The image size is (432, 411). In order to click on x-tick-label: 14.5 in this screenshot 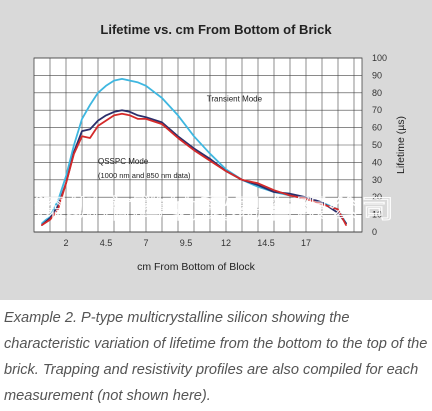, I will do `click(266, 243)`.